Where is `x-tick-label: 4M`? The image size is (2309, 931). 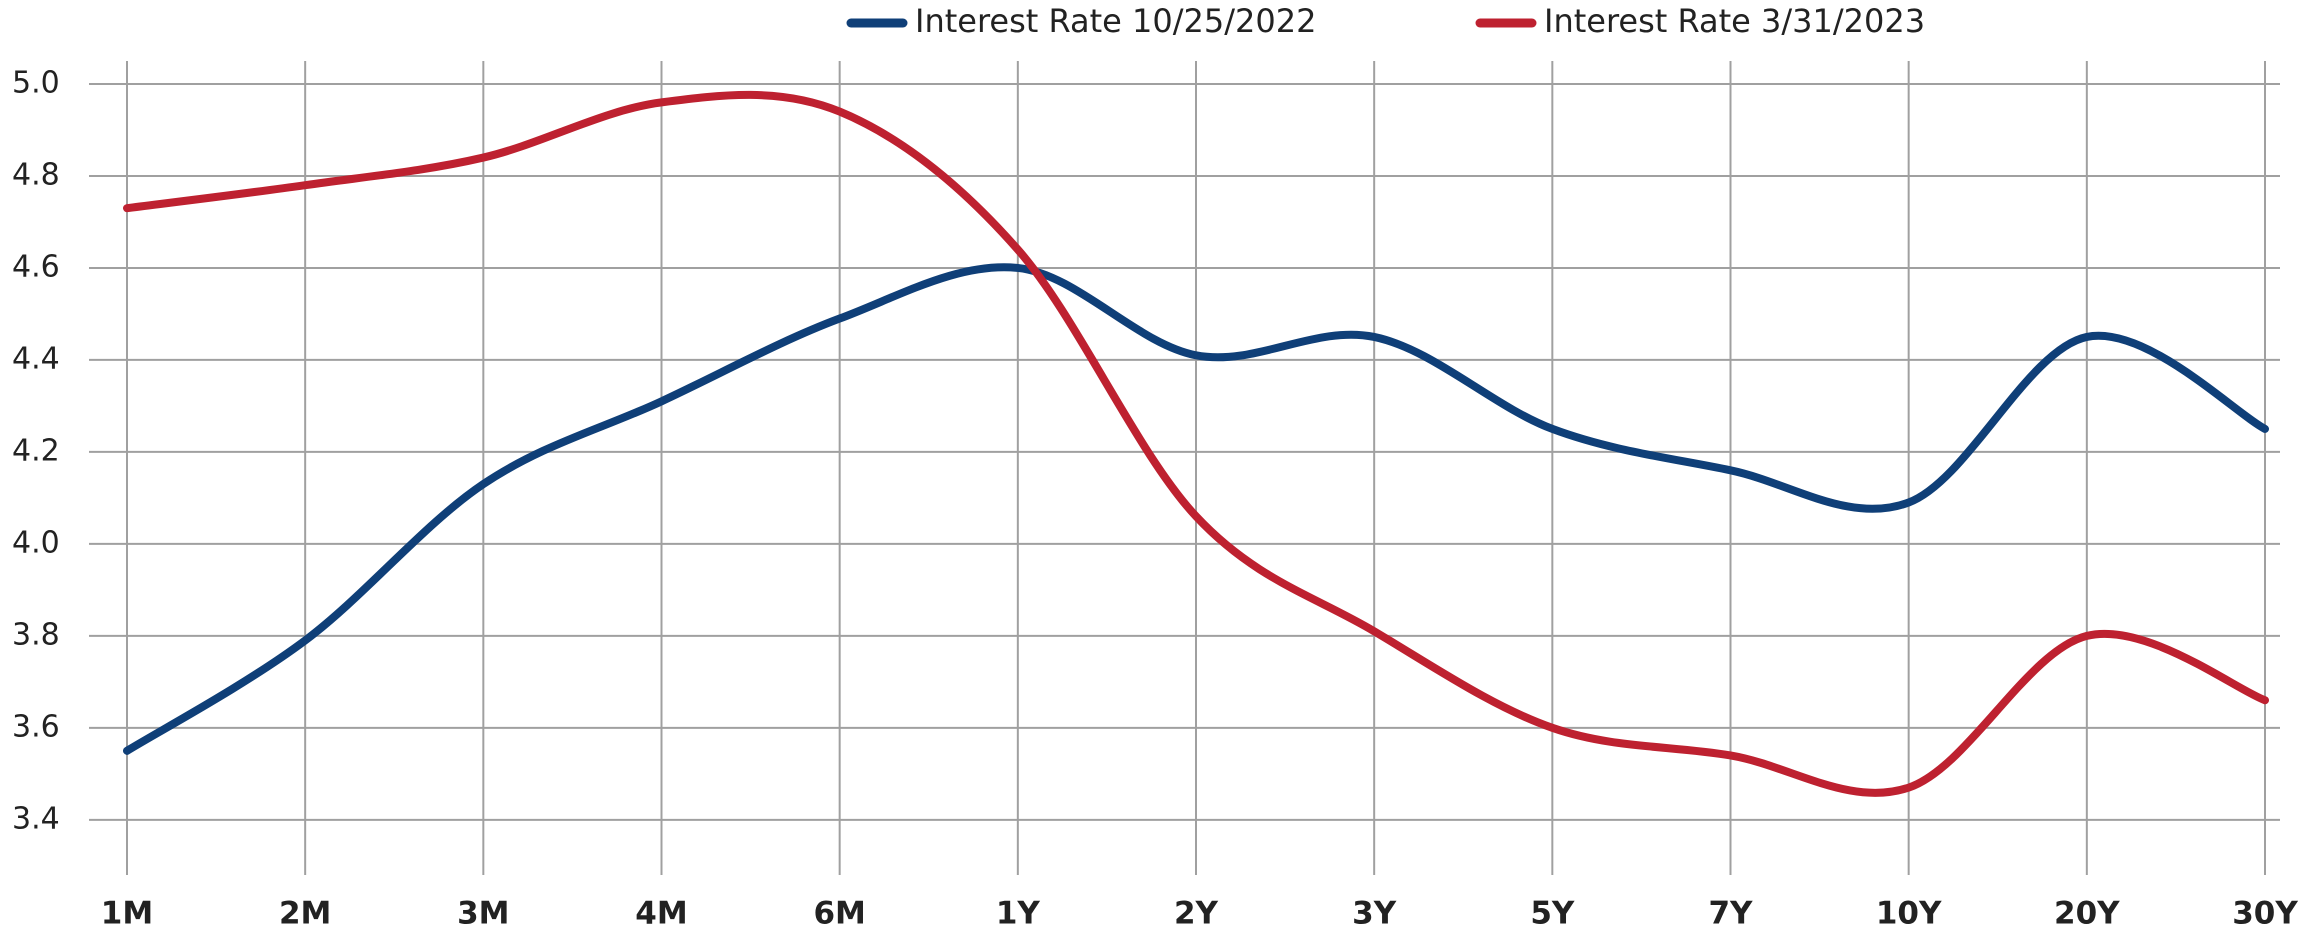 x-tick-label: 4M is located at coordinates (661, 913).